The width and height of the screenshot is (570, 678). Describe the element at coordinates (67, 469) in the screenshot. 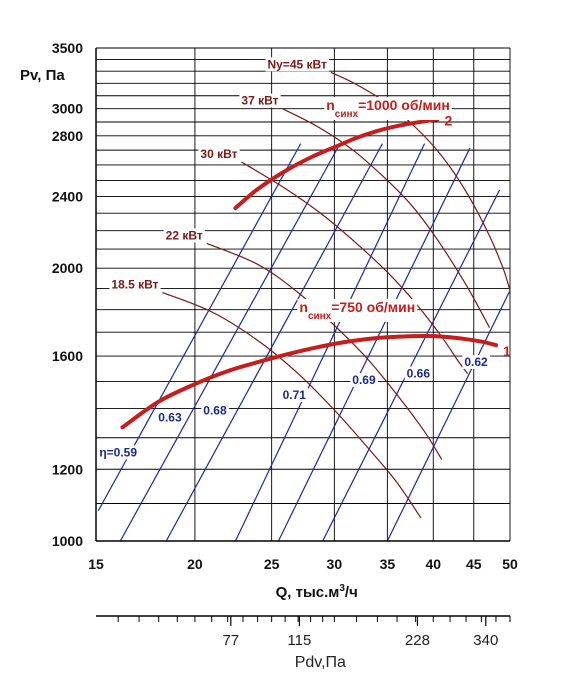

I see `y-tick-label: 1200` at that location.